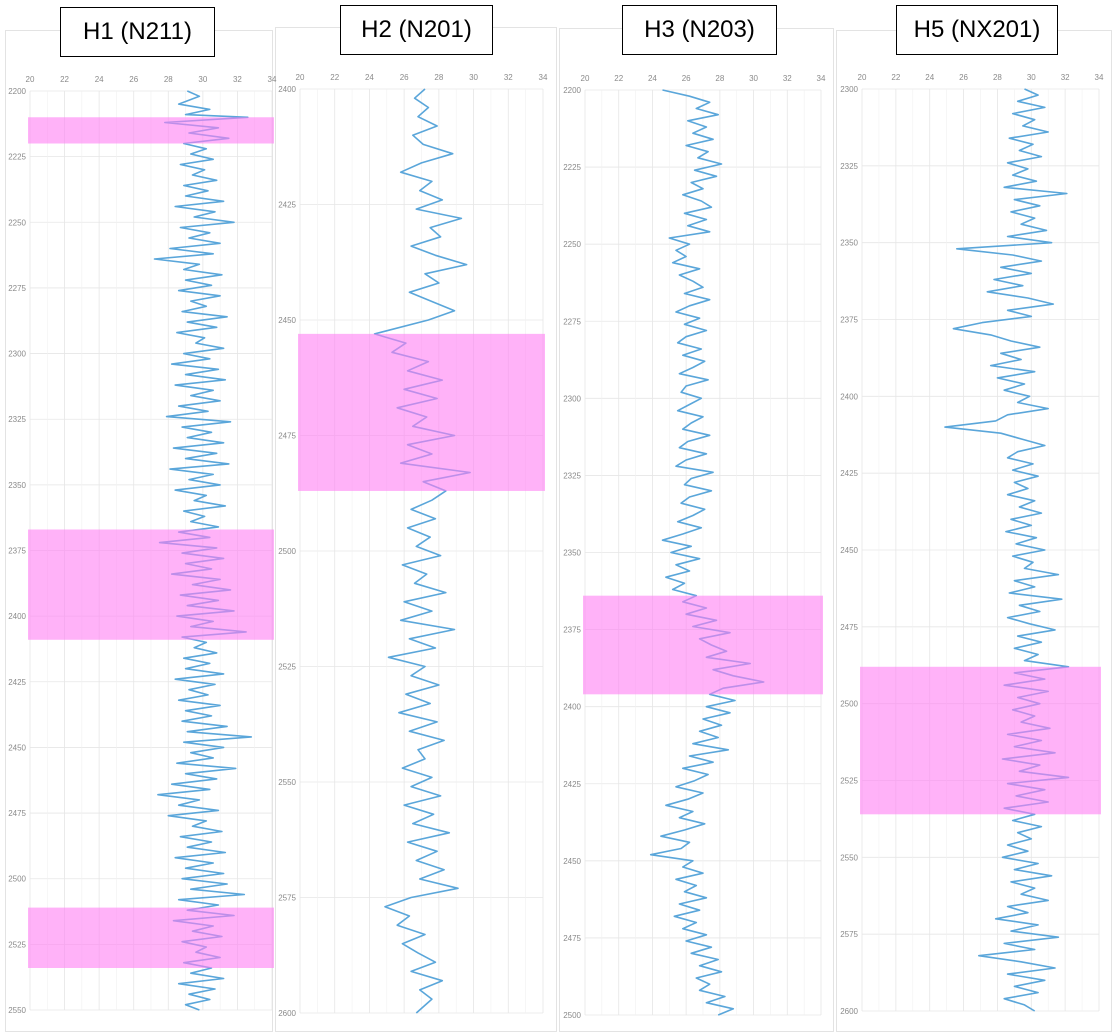  I want to click on chart-title-h2: H2 (N201), so click(416, 30).